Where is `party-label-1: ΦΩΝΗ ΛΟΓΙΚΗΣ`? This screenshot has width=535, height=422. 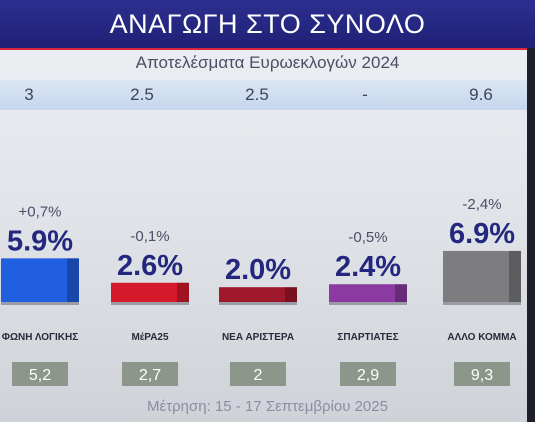
party-label-1: ΦΩΝΗ ΛΟΓΙΚΗΣ is located at coordinates (40, 337).